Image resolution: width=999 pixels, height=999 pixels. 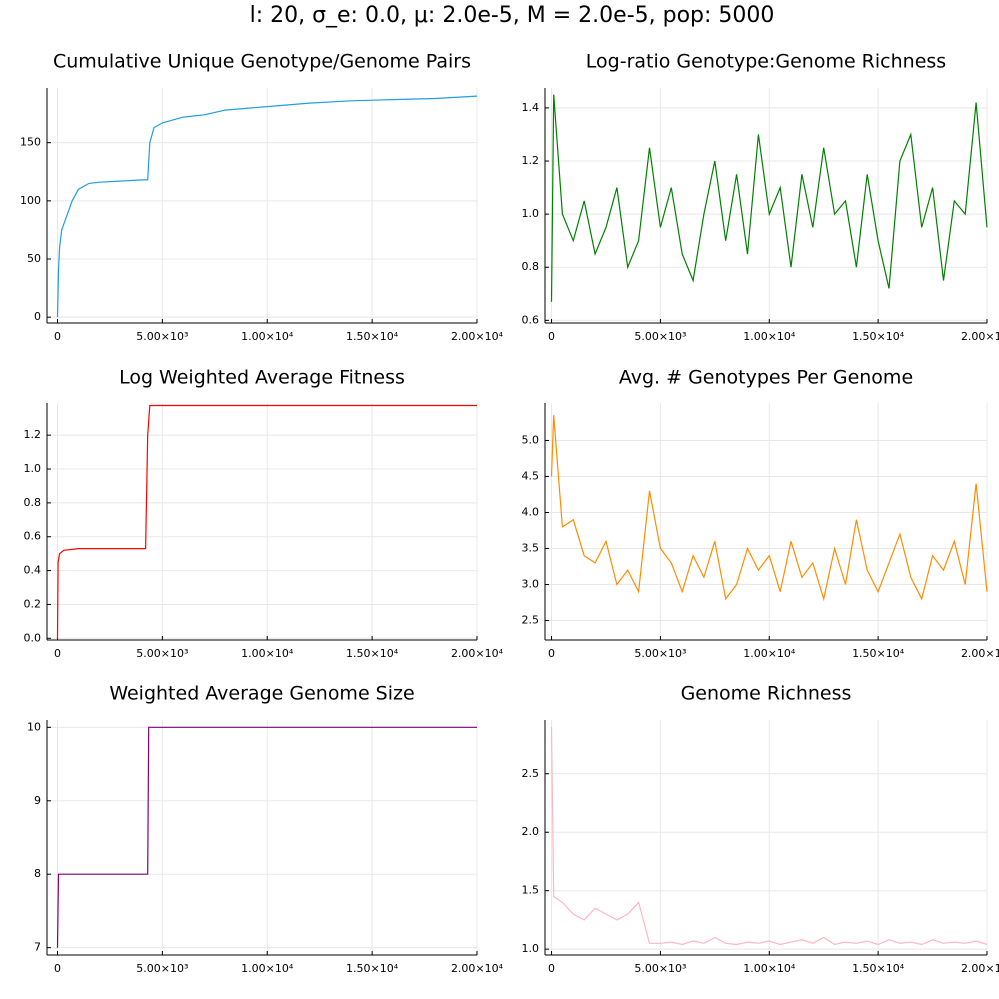 I want to click on y-tick-label: 1.4, so click(x=531, y=107).